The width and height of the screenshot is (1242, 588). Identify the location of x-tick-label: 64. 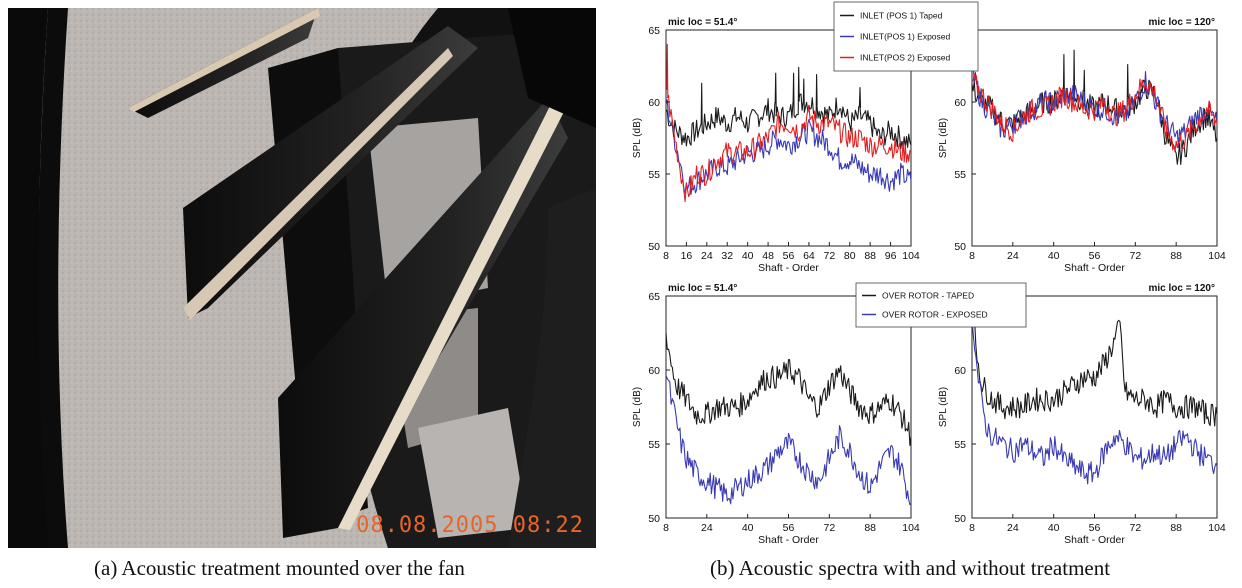
(809, 256).